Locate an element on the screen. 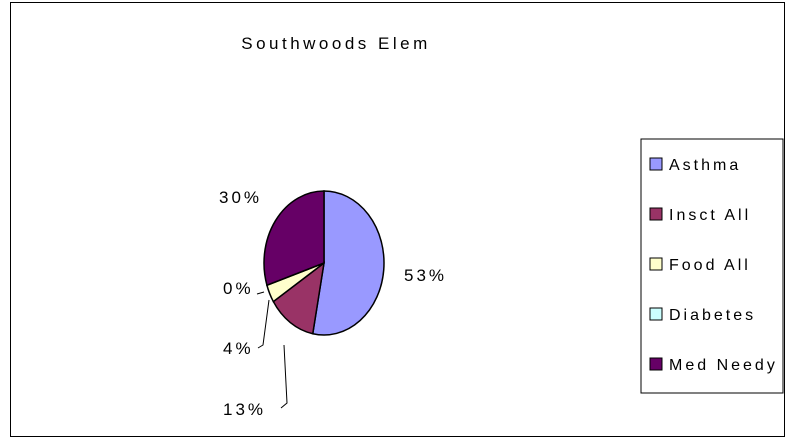 This screenshot has width=788, height=441. legend: Asthma Insct All Food All Diabetes Med Needy is located at coordinates (712, 266).